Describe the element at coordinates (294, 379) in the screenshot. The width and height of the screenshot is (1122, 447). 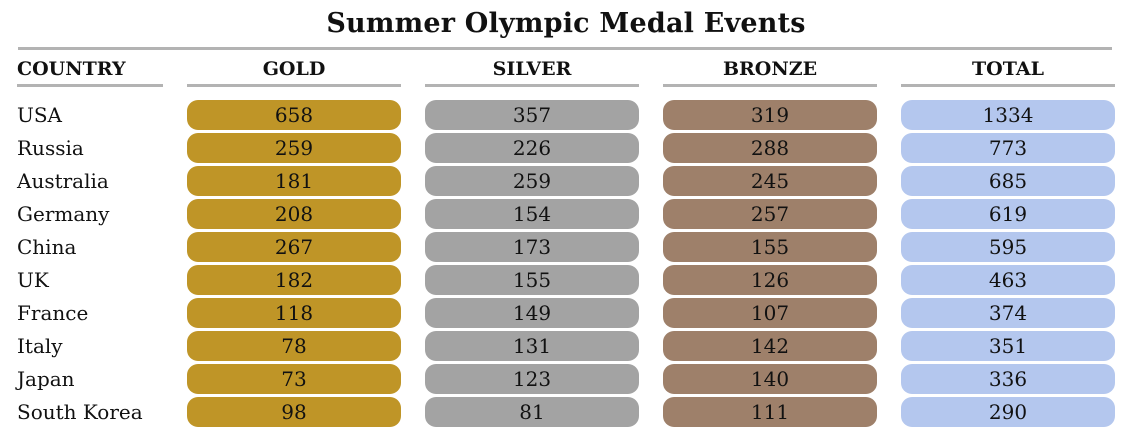
I see `gold-value-cell: 73` at that location.